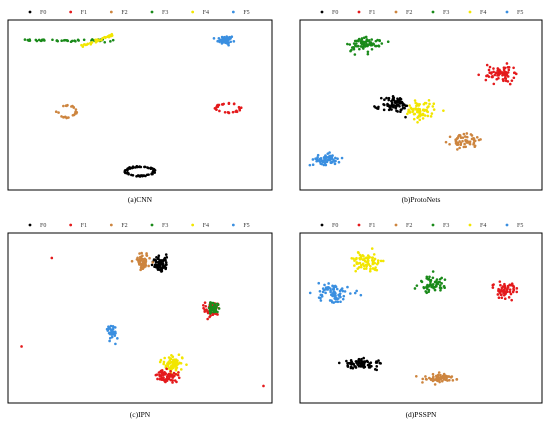  Describe the element at coordinates (421, 199) in the screenshot. I see `panel-caption: (b)ProtoNets` at that location.